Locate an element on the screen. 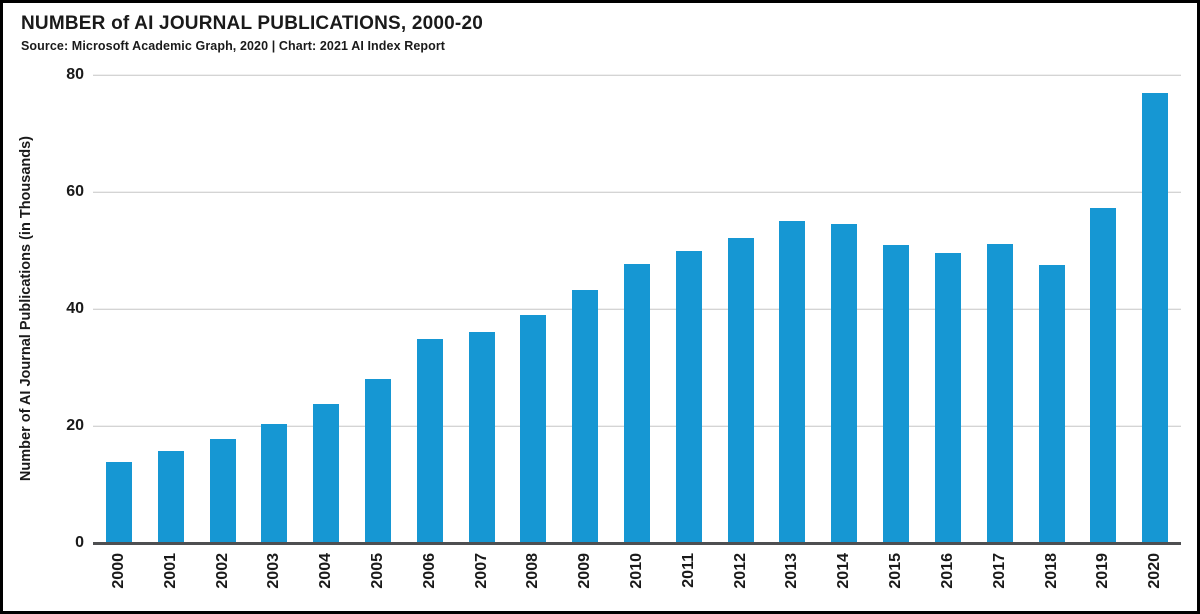 Image resolution: width=1200 pixels, height=614 pixels. x-tick-anchor-2019: 2019 is located at coordinates (1103, 571).